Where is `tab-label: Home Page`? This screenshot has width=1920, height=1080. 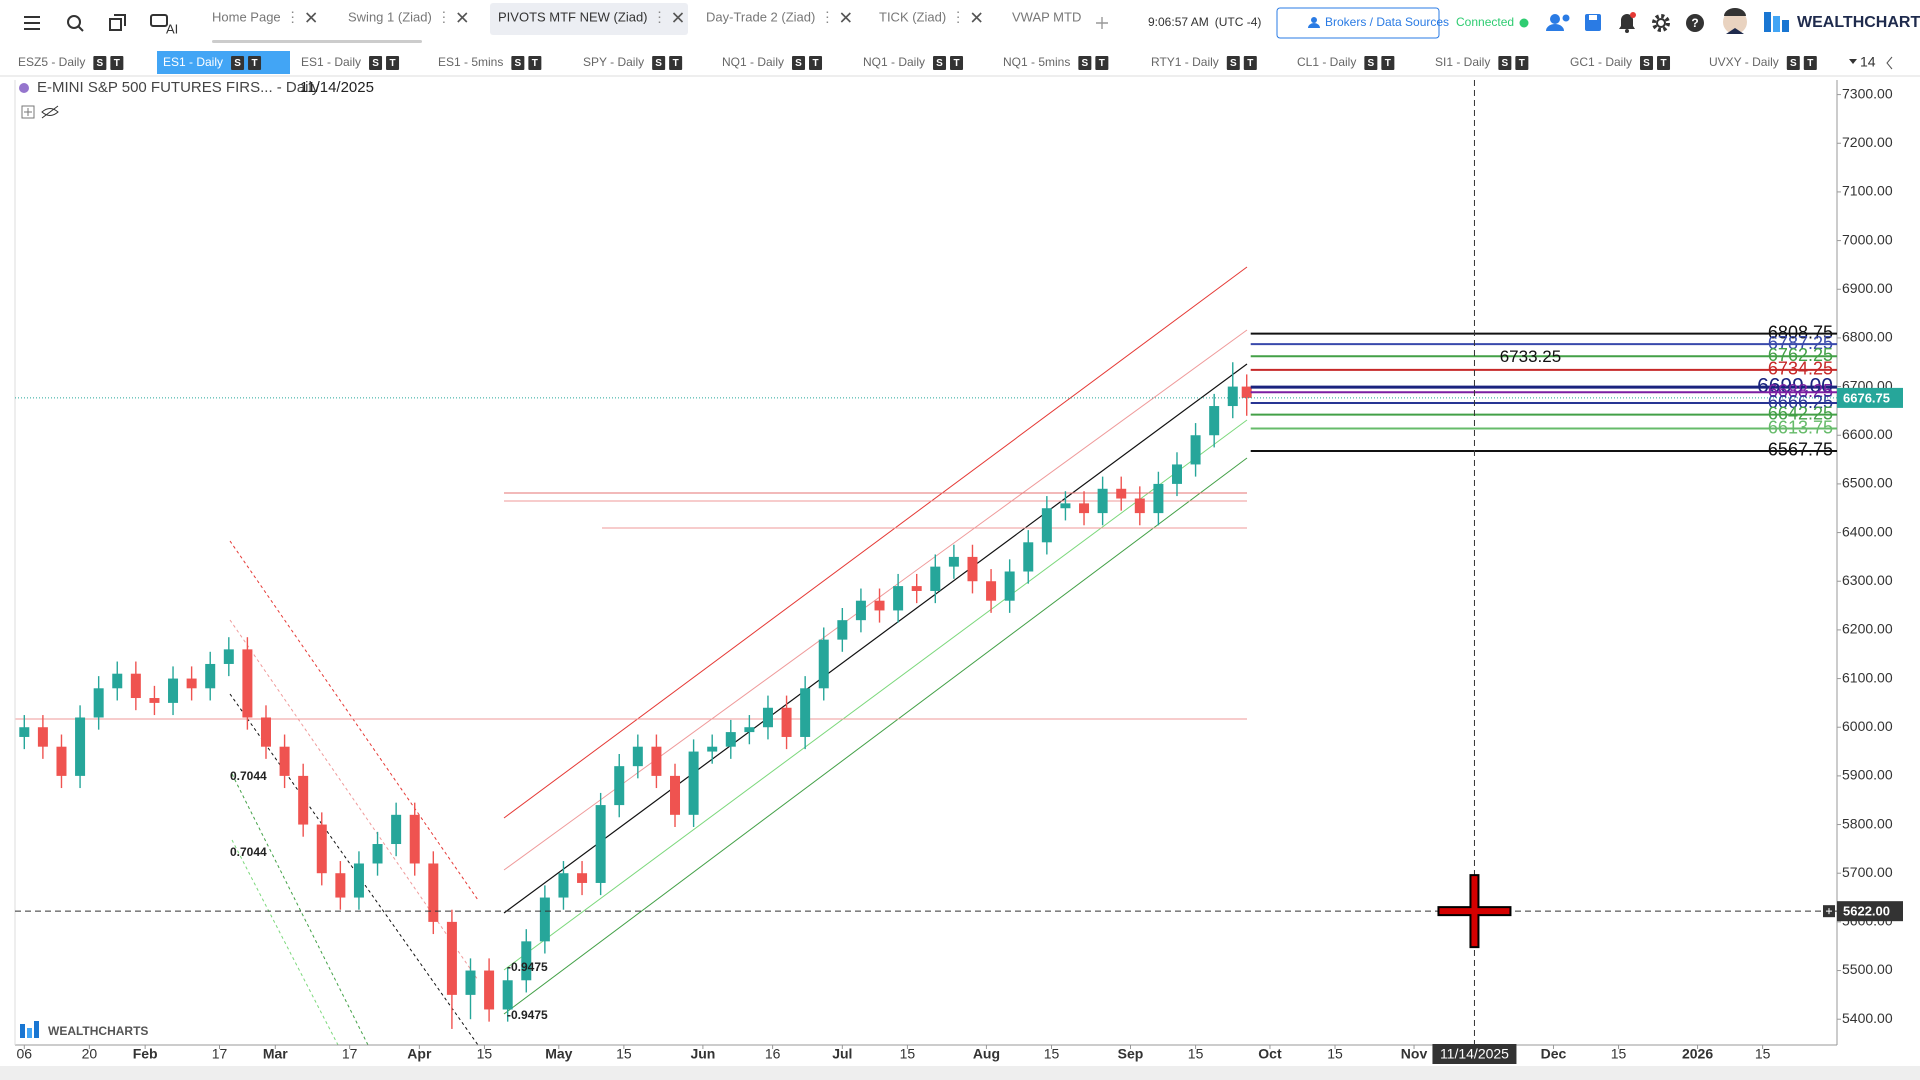
tab-label: Home Page is located at coordinates (246, 16).